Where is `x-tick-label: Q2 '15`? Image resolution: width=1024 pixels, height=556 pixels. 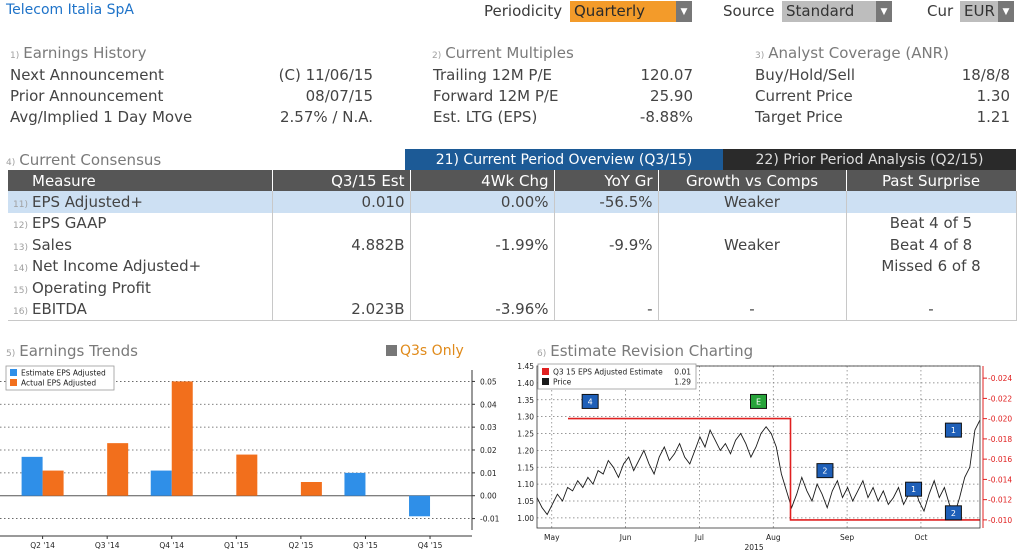 x-tick-label: Q2 '15 is located at coordinates (301, 545).